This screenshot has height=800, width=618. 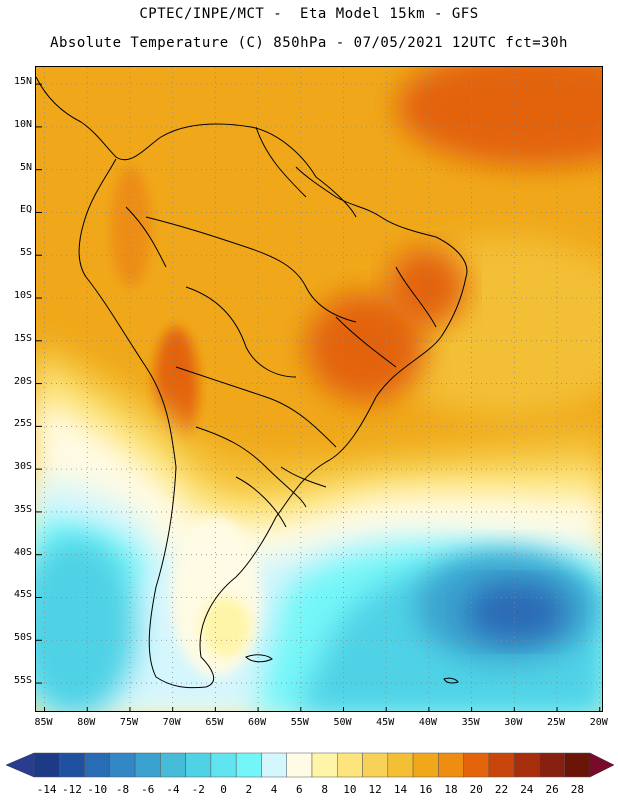 I want to click on colorbar-tick-label: -2, so click(x=198, y=789).